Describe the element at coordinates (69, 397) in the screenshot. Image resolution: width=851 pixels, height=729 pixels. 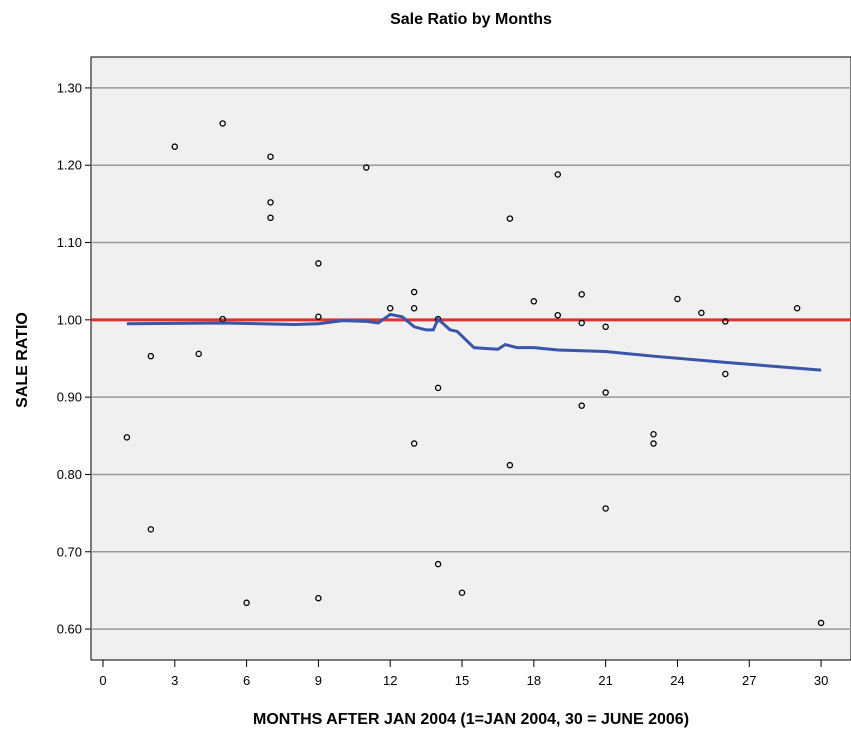
I see `y-tick-label: 0.90` at that location.